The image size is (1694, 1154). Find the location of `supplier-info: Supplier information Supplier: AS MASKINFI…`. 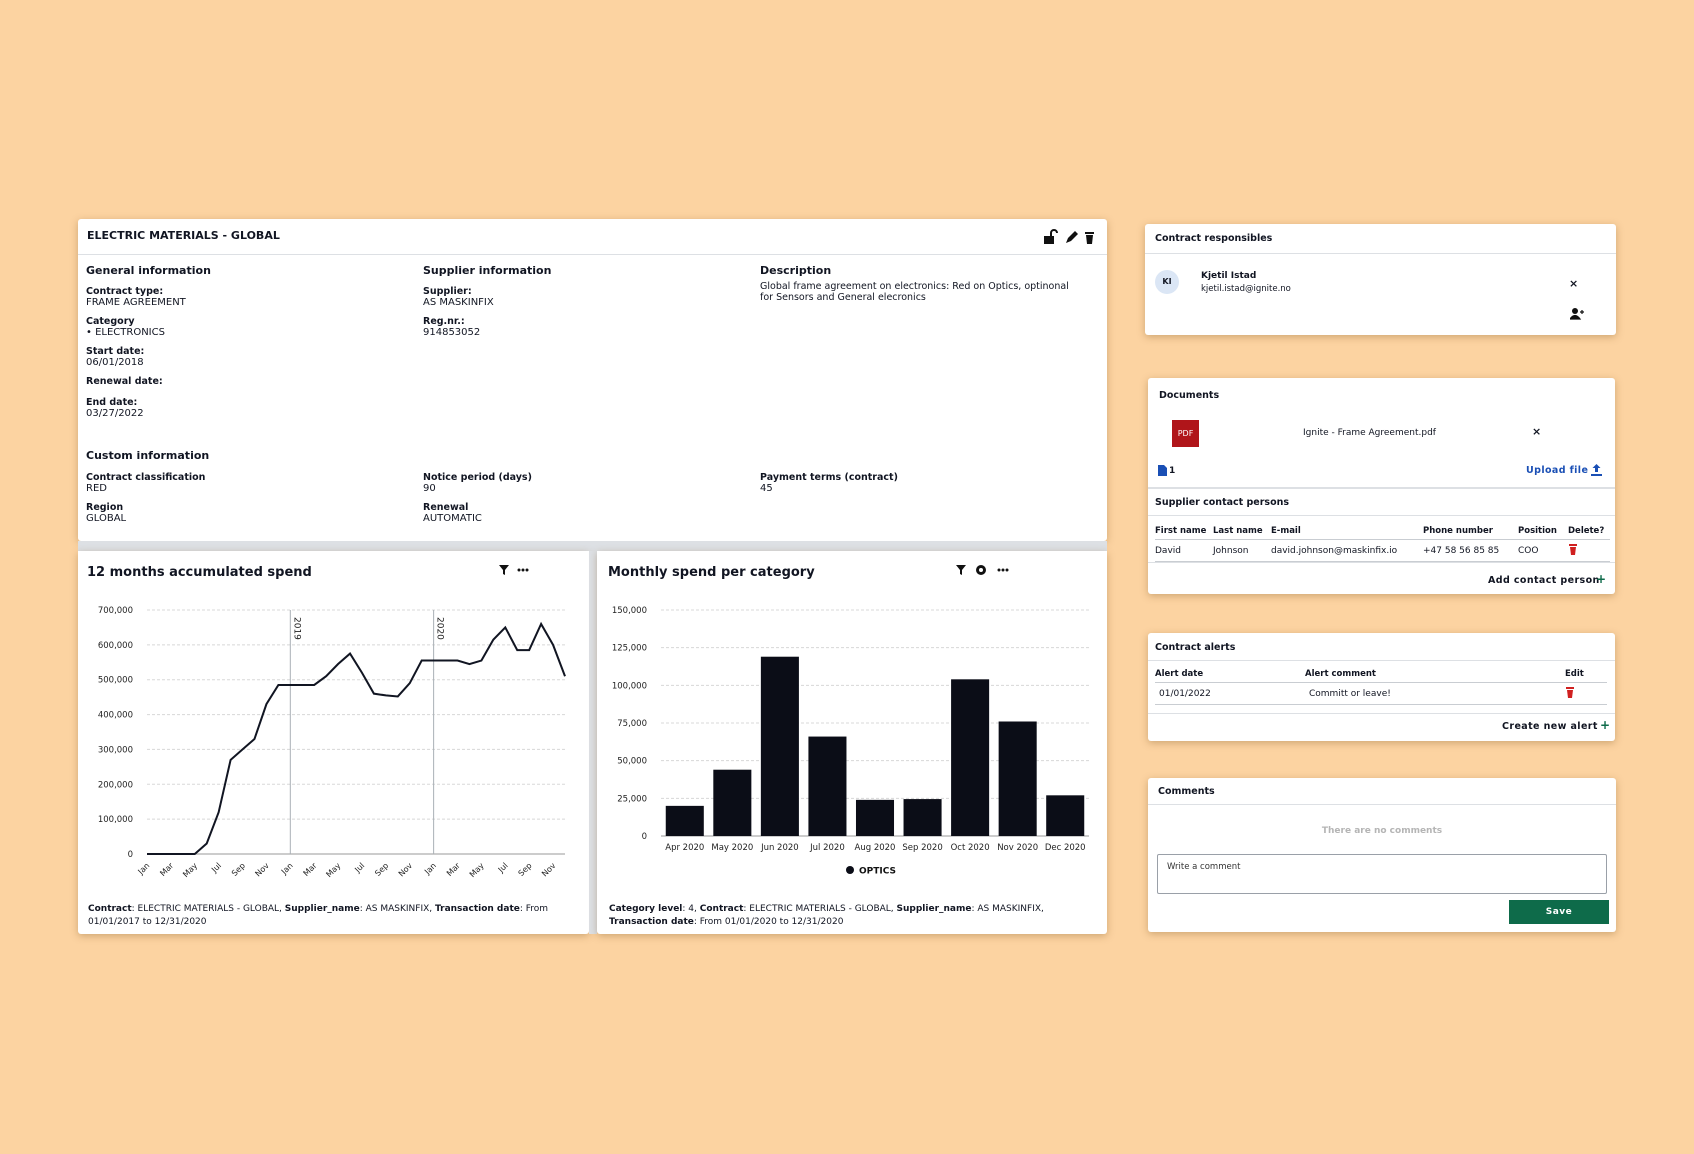

supplier-info: Supplier information Supplier: AS MASKINFI… is located at coordinates (583, 305).